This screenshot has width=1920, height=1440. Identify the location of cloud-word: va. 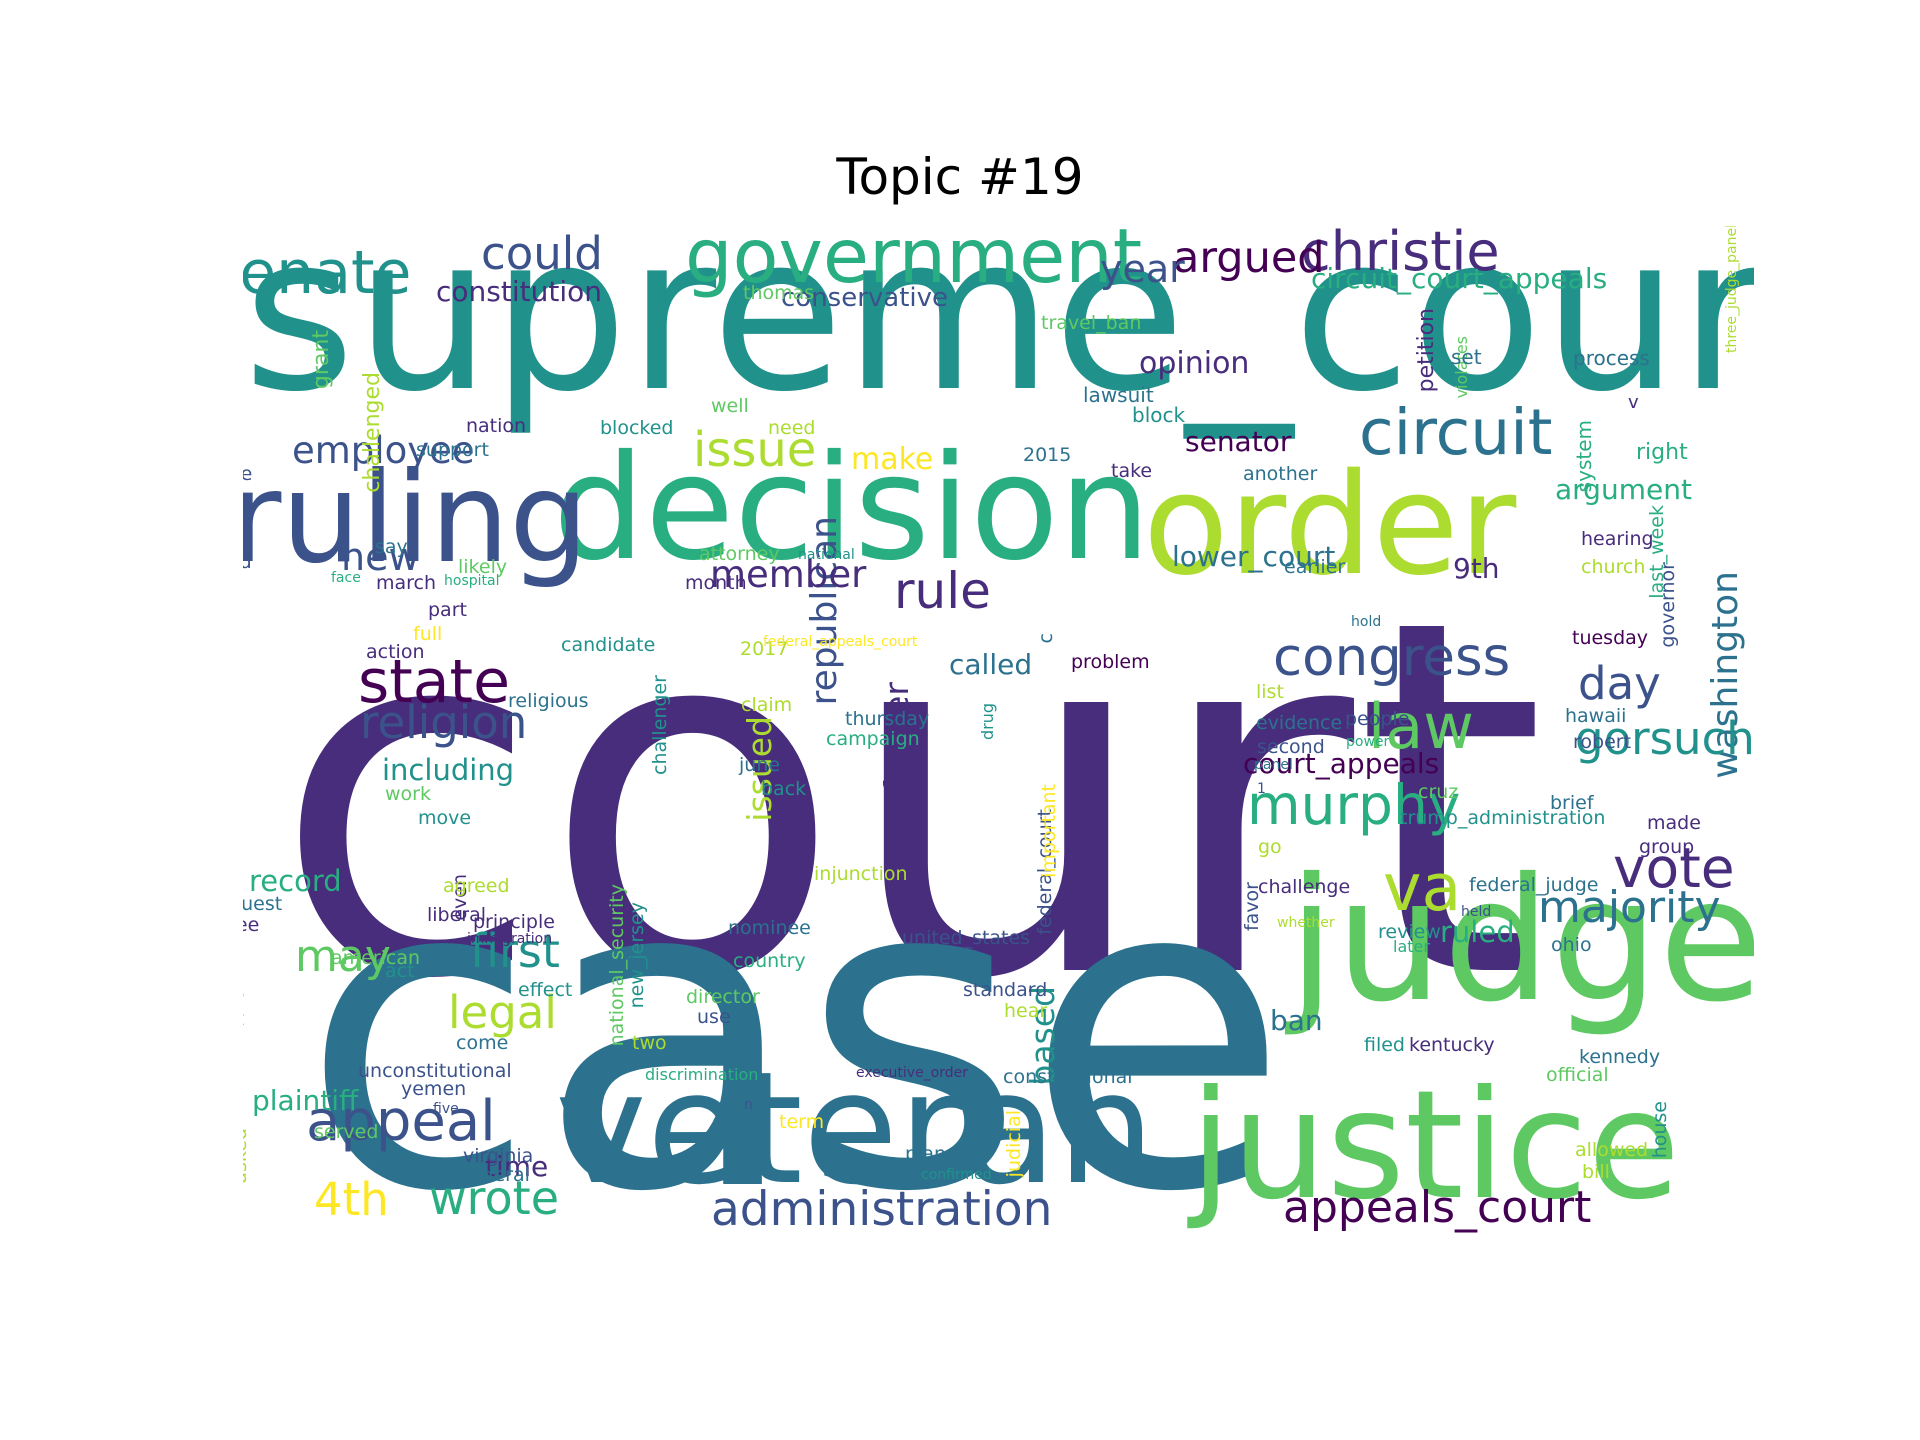
(1422, 888).